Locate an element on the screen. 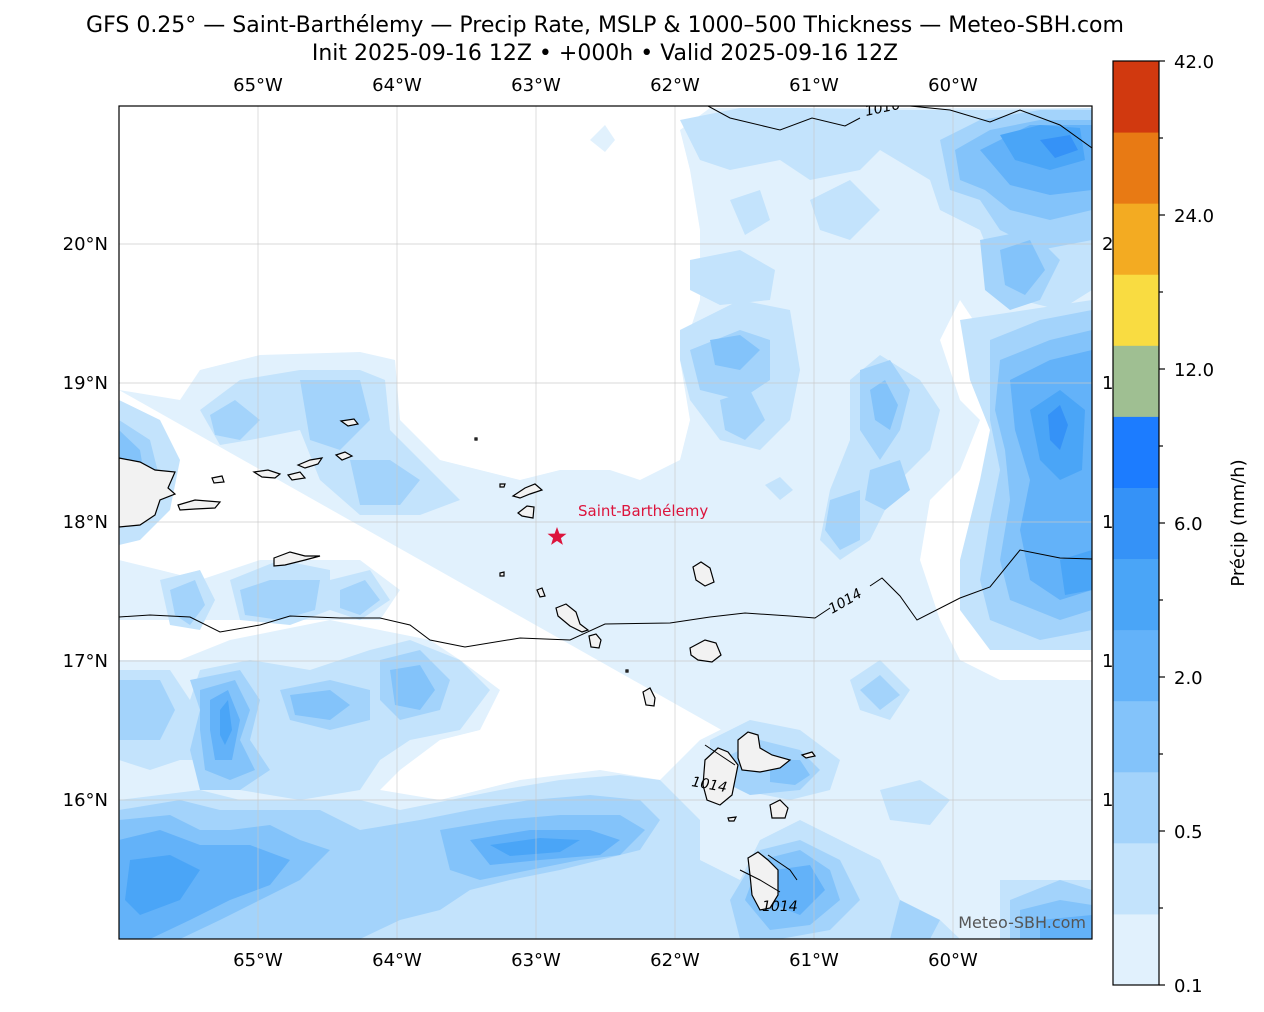  right-edge-labels: 2 1 1 1 1 is located at coordinates (1107, 522).